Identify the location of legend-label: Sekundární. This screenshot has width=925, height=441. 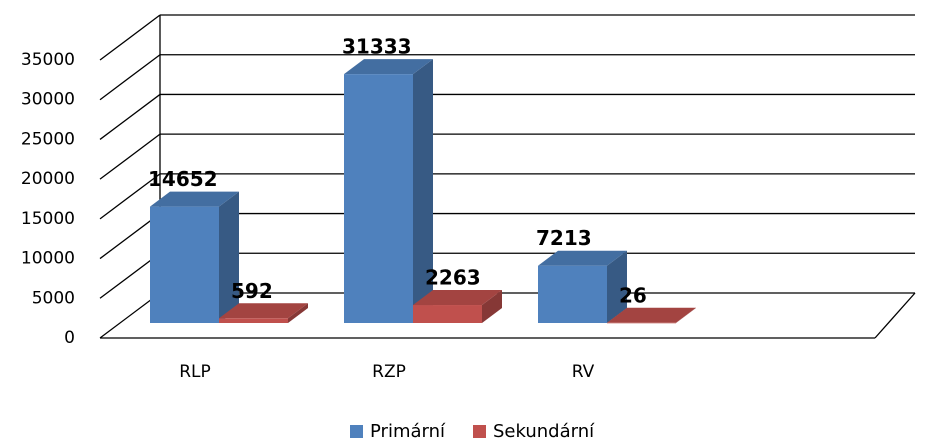
(544, 431).